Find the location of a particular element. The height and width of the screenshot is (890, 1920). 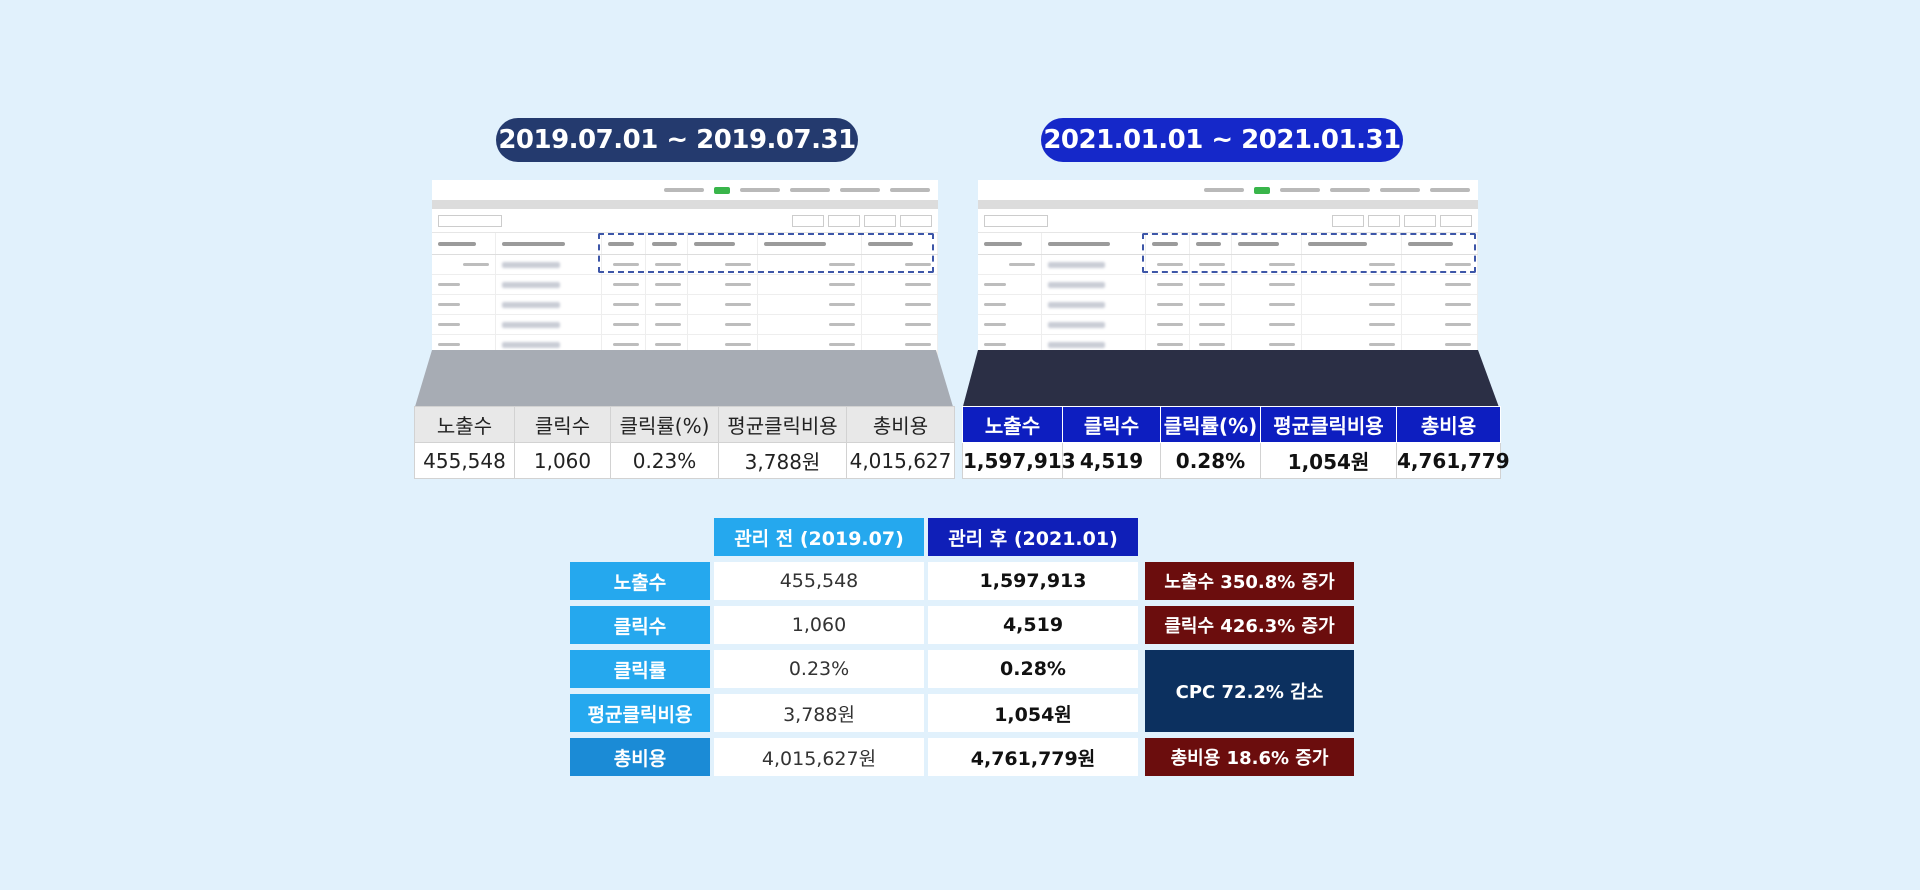

badge-impressions-increase: 노출수 350.8% 증가 is located at coordinates (1249, 581).